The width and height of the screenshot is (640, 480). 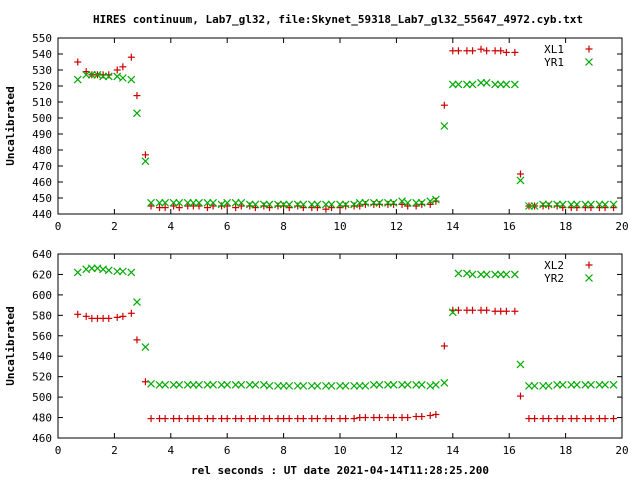 I want to click on x-tick-label: 0, so click(x=58, y=226).